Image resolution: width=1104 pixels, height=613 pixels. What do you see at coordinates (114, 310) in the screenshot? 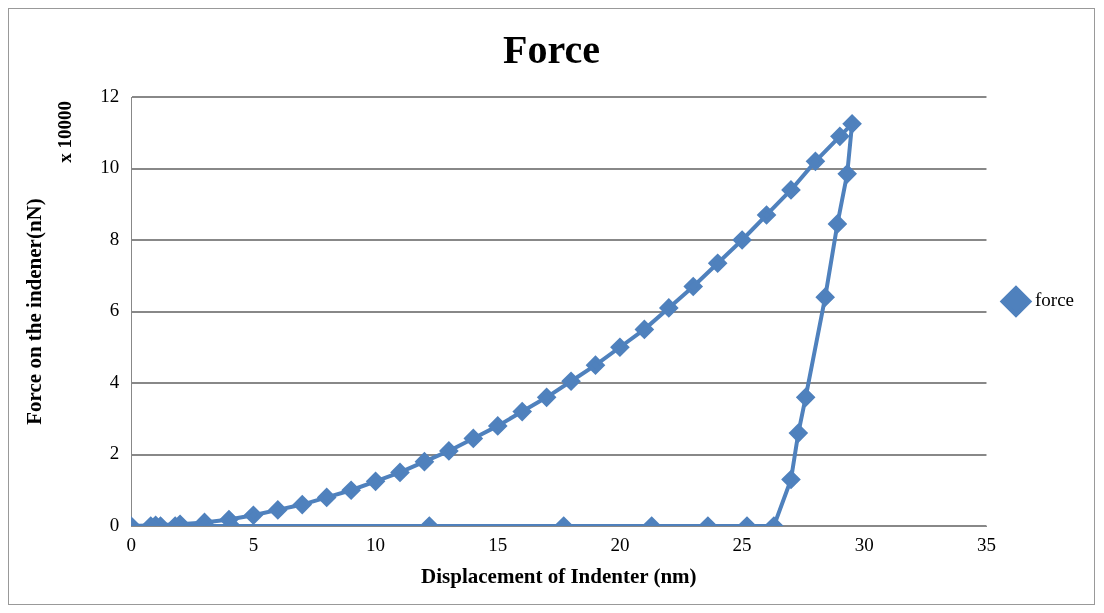
I see `y-tick-label: 6` at bounding box center [114, 310].